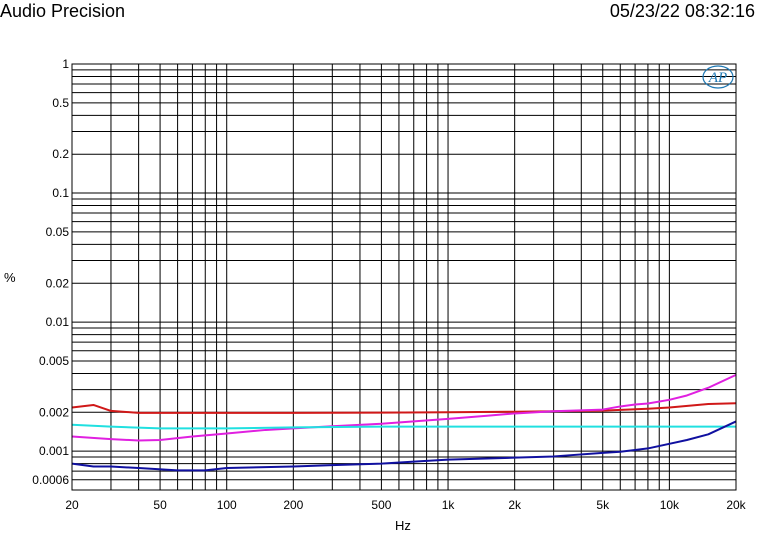  Describe the element at coordinates (58, 232) in the screenshot. I see `y-tick-label: 0.05` at that location.